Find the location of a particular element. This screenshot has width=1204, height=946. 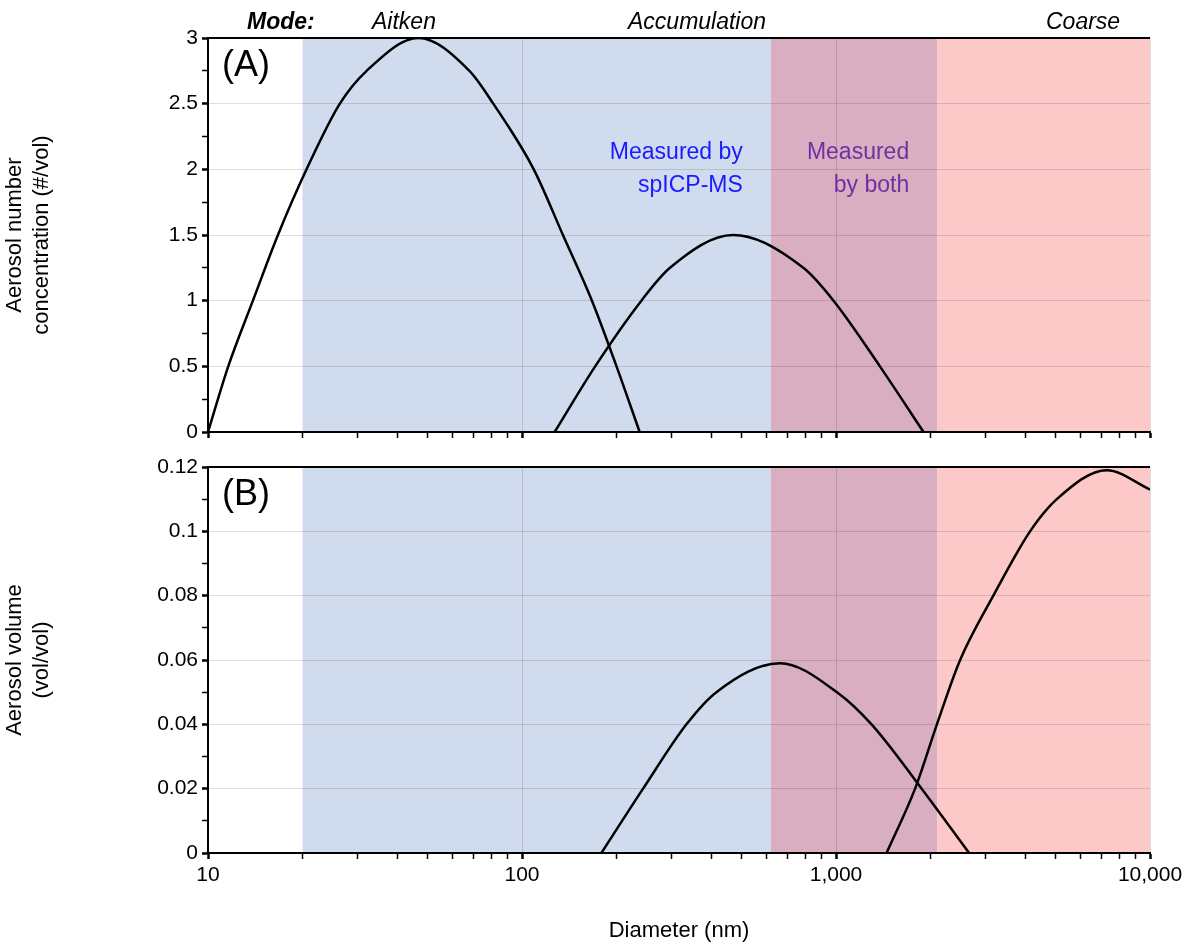

text: Mode: is located at coordinates (281, 21).